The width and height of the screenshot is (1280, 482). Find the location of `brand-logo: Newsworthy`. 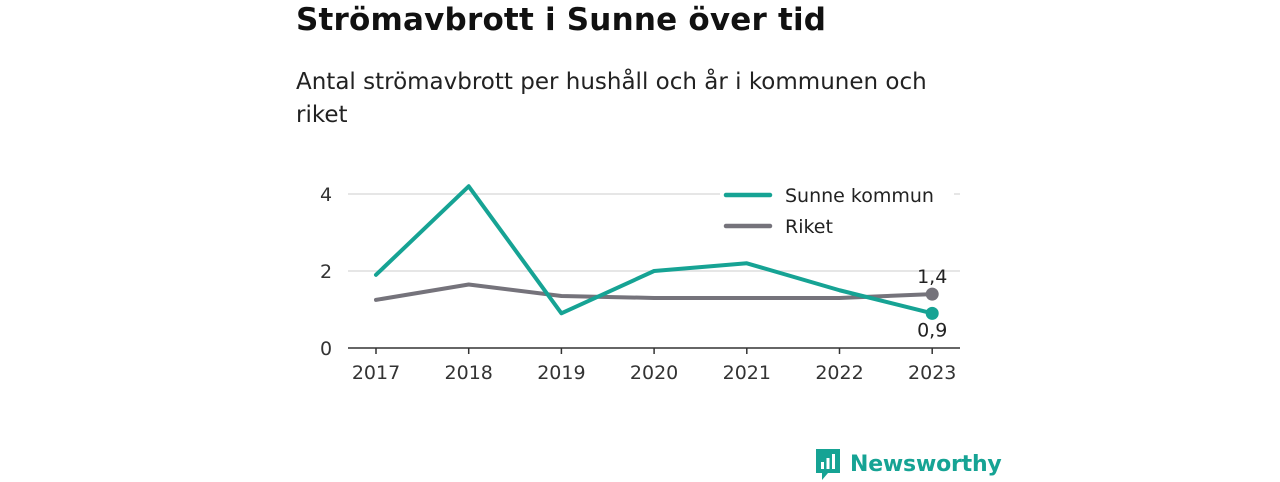

brand-logo: Newsworthy is located at coordinates (908, 464).